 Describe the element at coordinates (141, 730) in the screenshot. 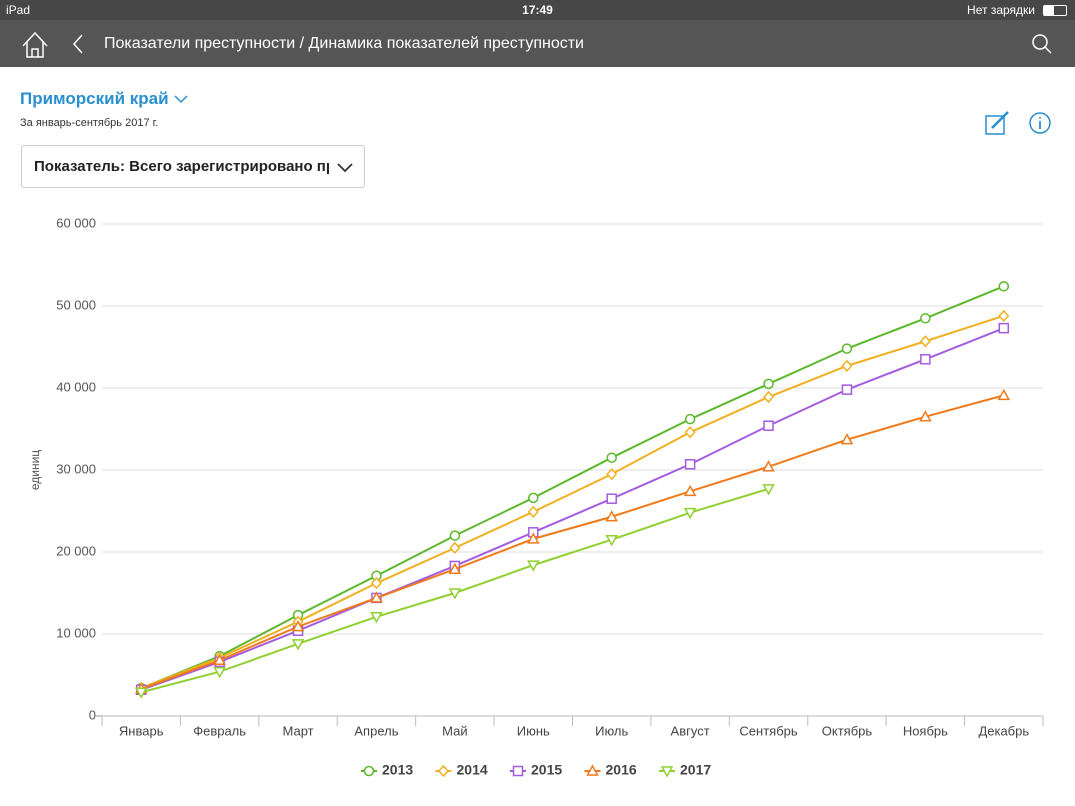

I see `x-tick-label: Январь` at that location.